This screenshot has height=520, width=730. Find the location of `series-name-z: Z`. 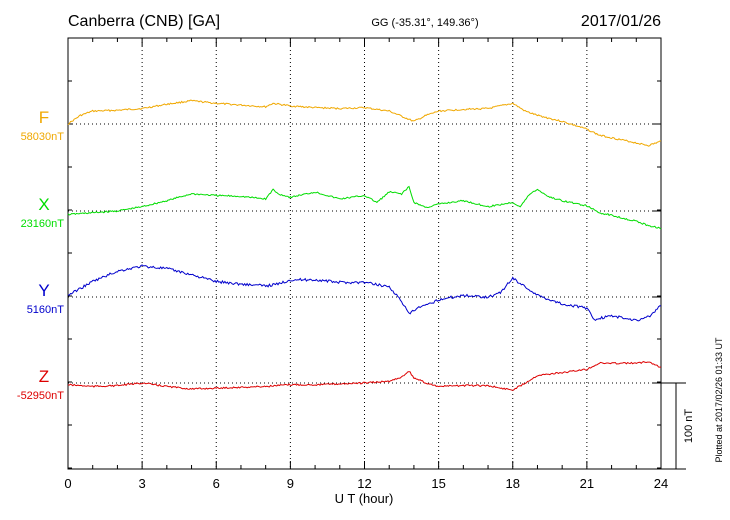

series-name-z: Z is located at coordinates (44, 376).